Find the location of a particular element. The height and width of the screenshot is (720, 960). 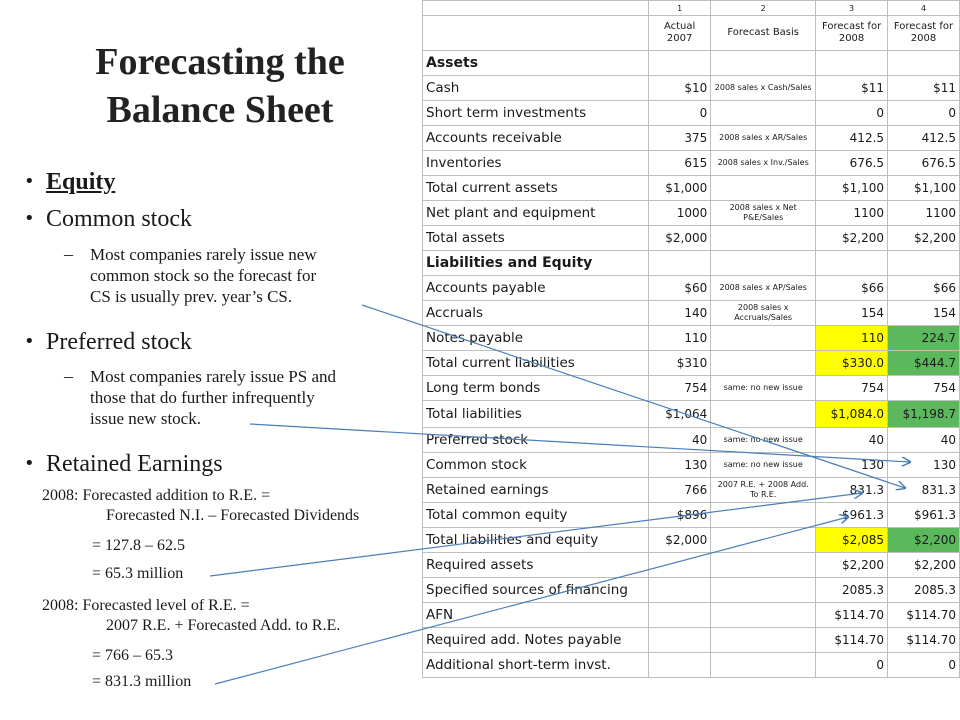

column-number: 2 is located at coordinates (763, 8).